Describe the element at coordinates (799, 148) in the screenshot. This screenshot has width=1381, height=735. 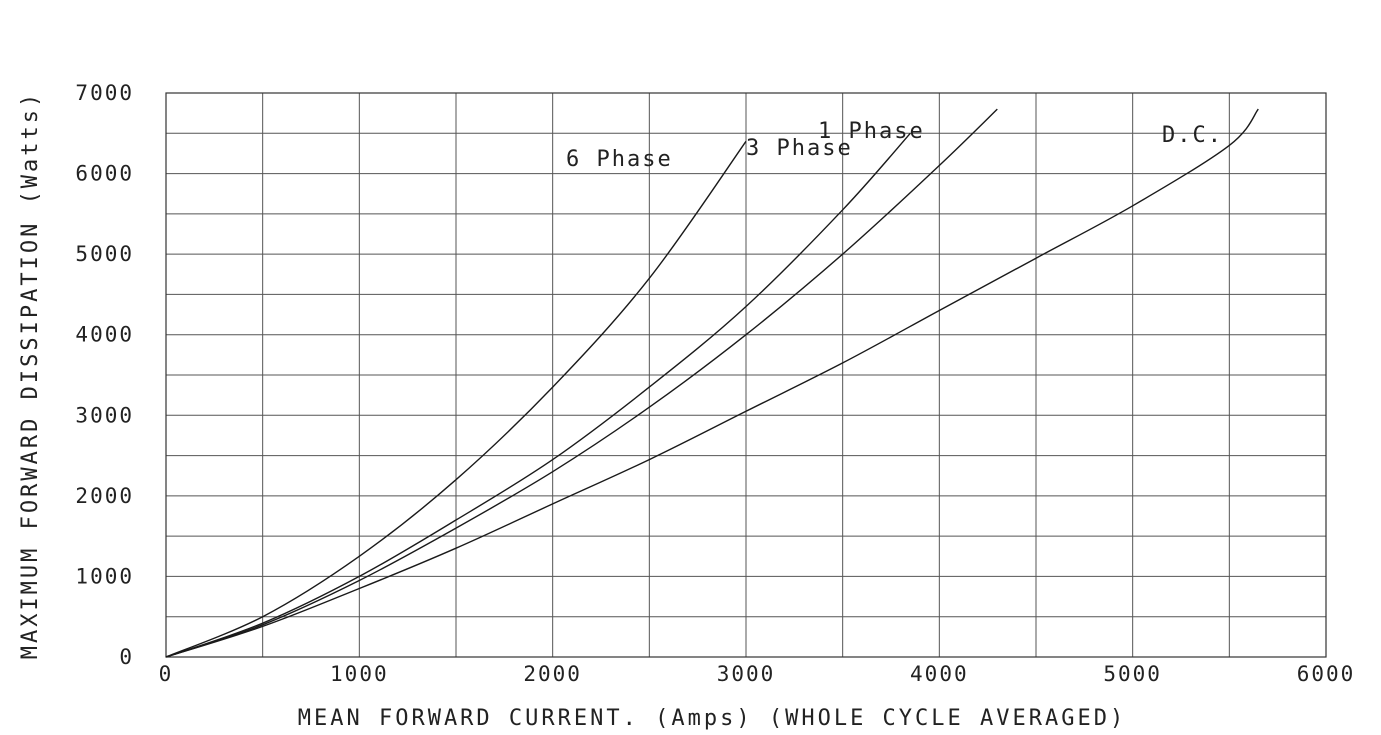
I see `series-label-3-phase: 3 Phase` at that location.